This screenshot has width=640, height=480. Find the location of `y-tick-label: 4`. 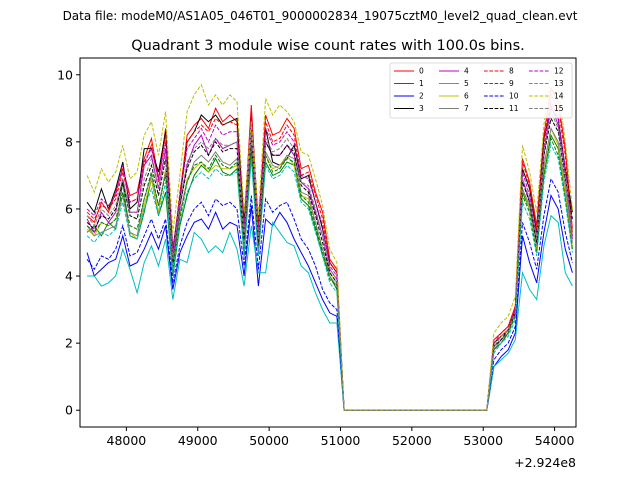

y-tick-label: 4 is located at coordinates (69, 276).